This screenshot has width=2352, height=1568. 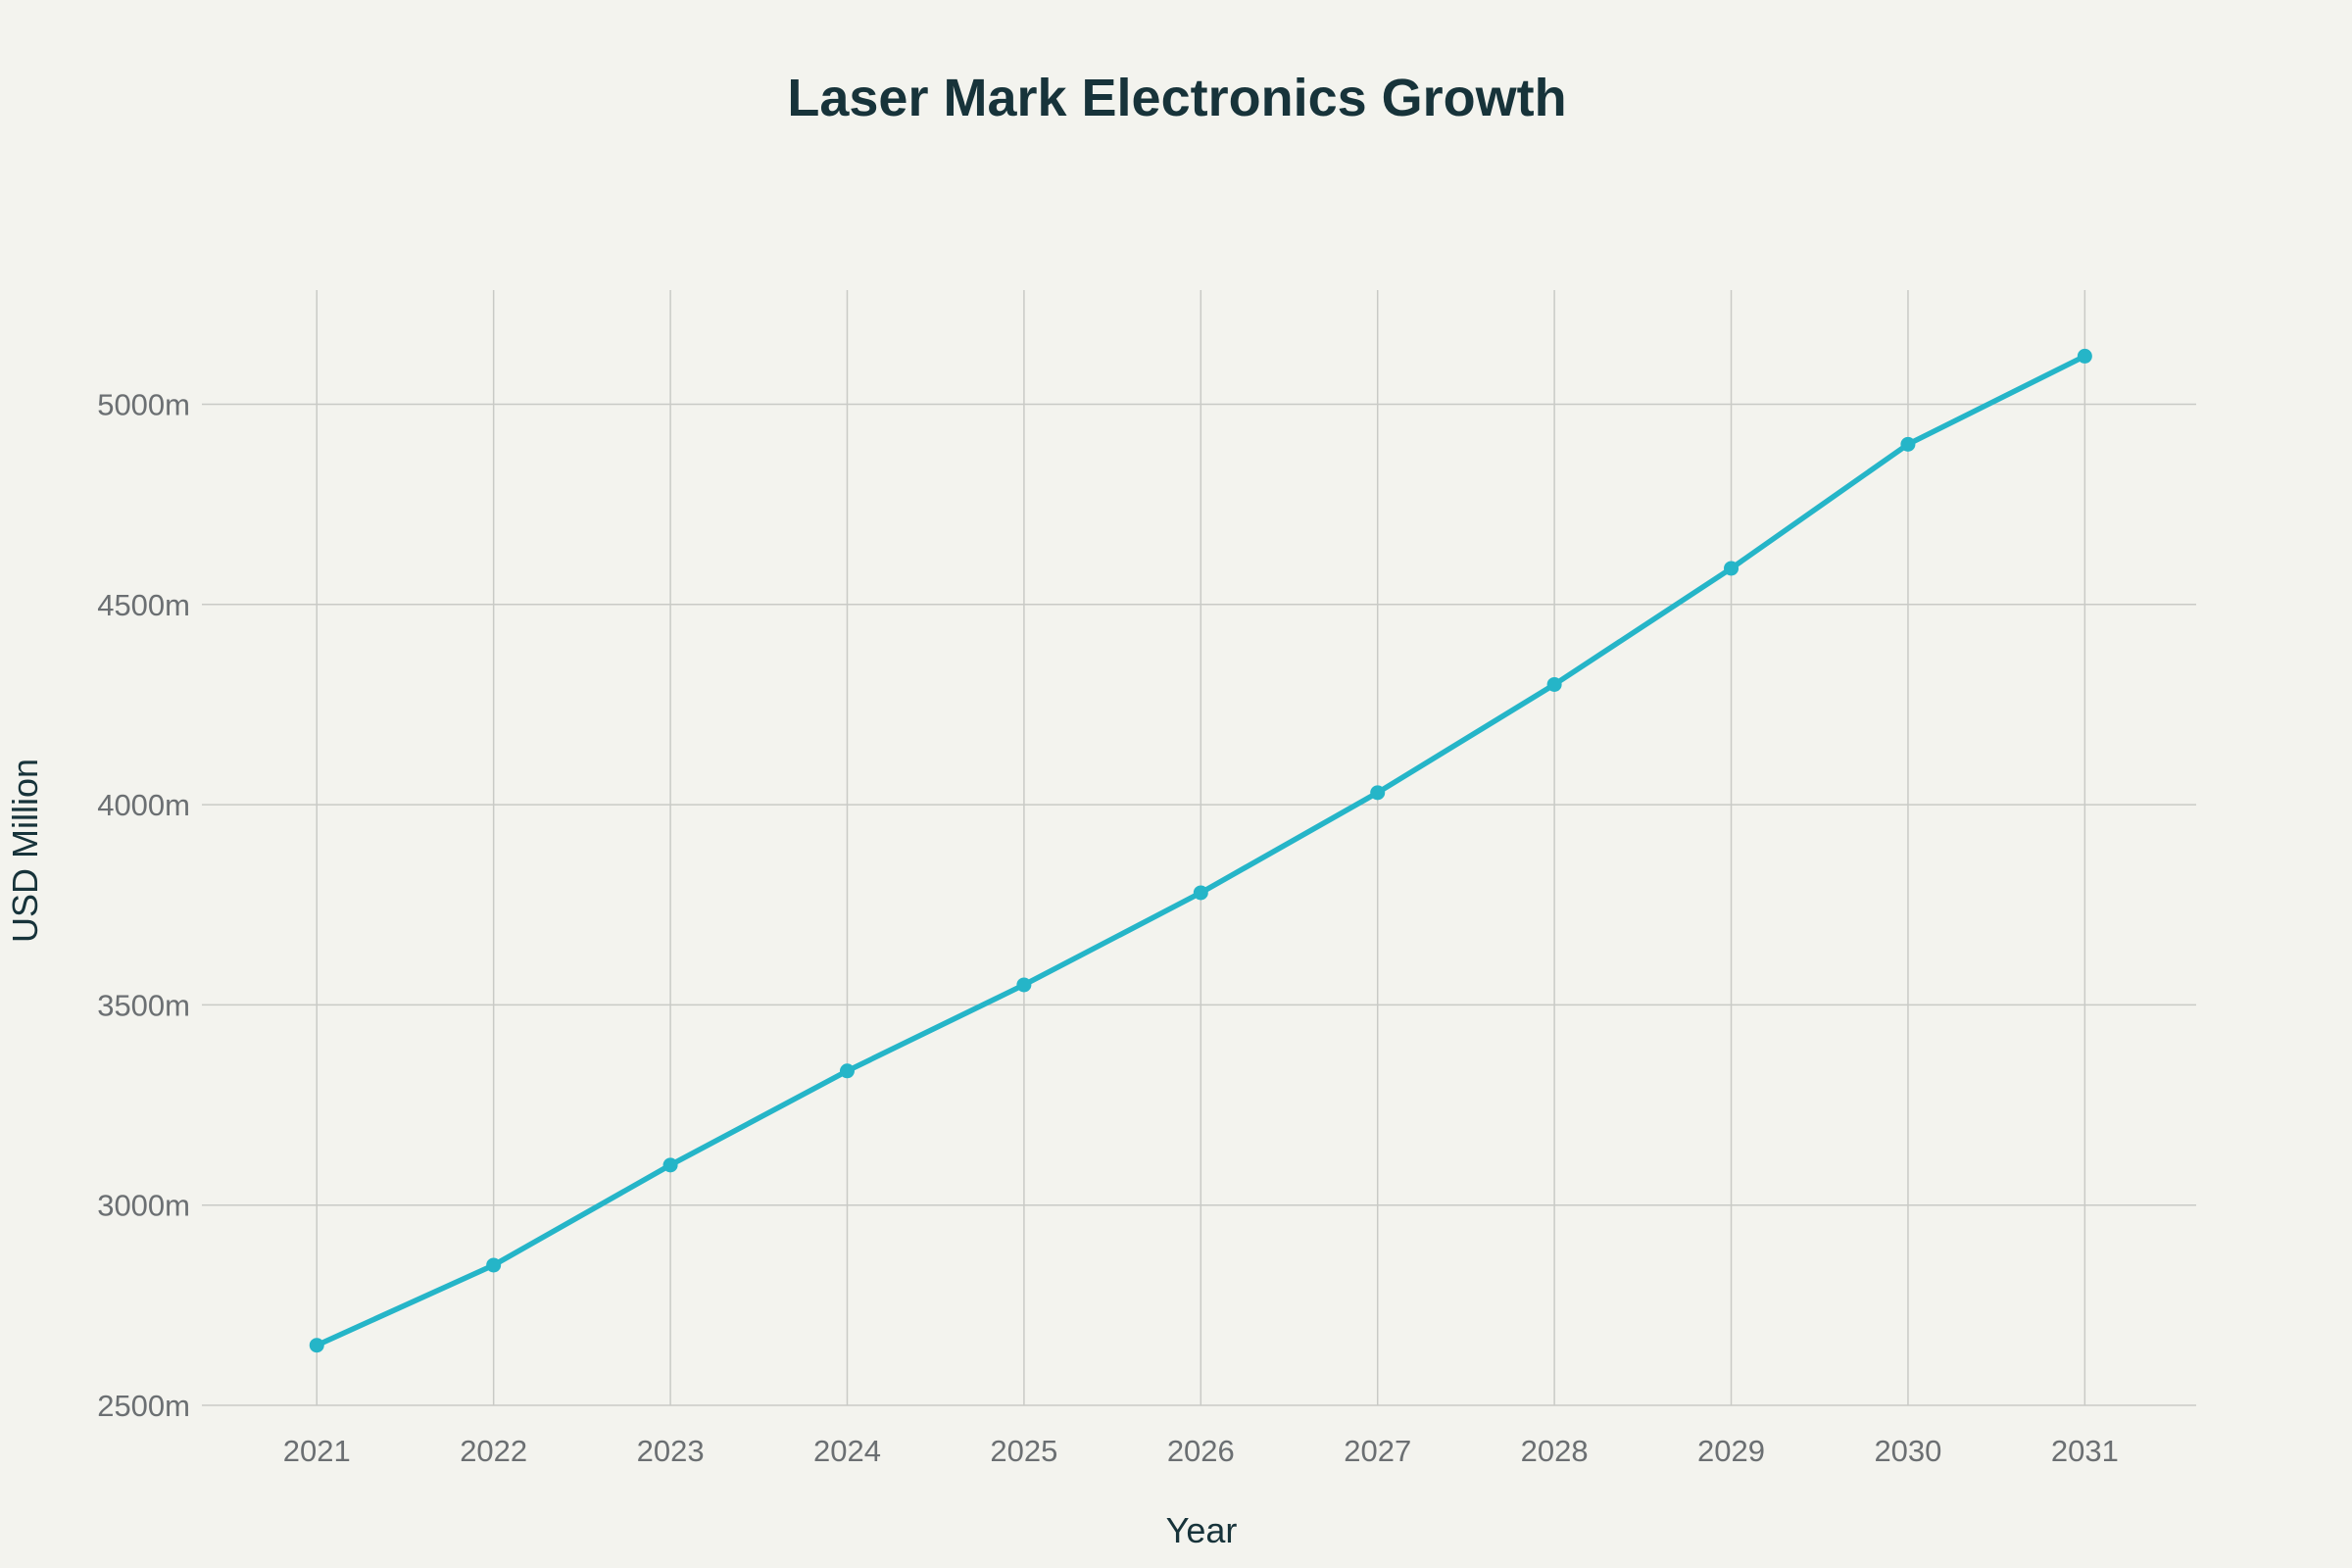 I want to click on x-tick-label: 2022, so click(x=493, y=1451).